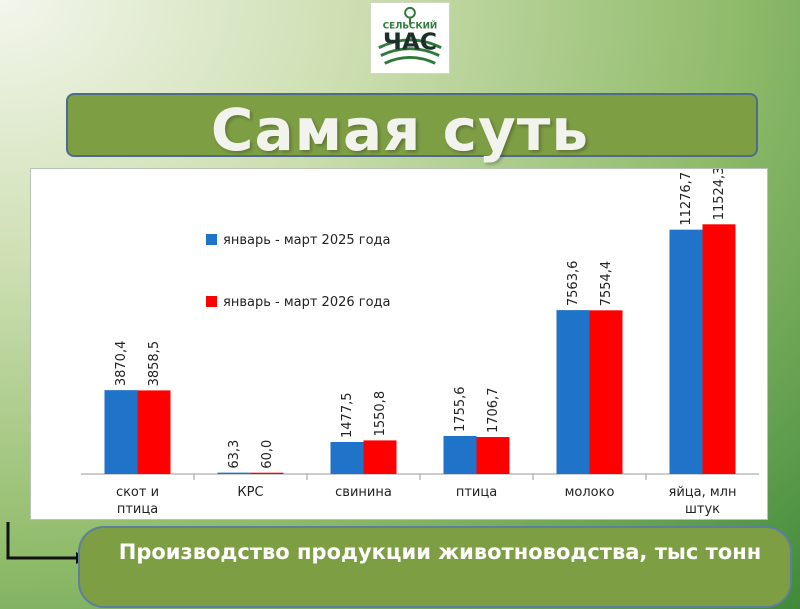 This screenshot has width=800, height=609. I want to click on page-title: Самая суть, so click(400, 130).